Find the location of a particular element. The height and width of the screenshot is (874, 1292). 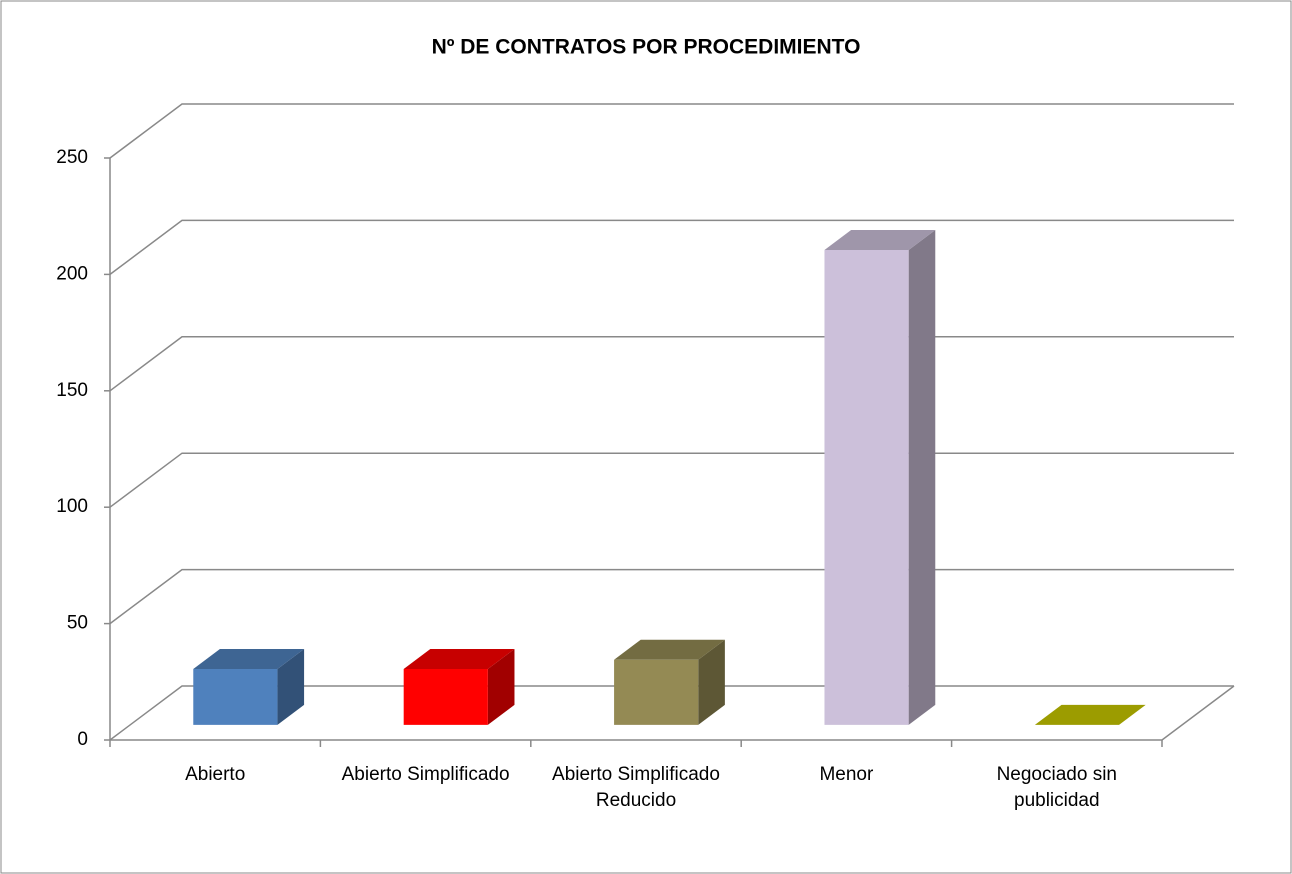

x-tick-label: Negociado sin publicidad is located at coordinates (1056, 787).